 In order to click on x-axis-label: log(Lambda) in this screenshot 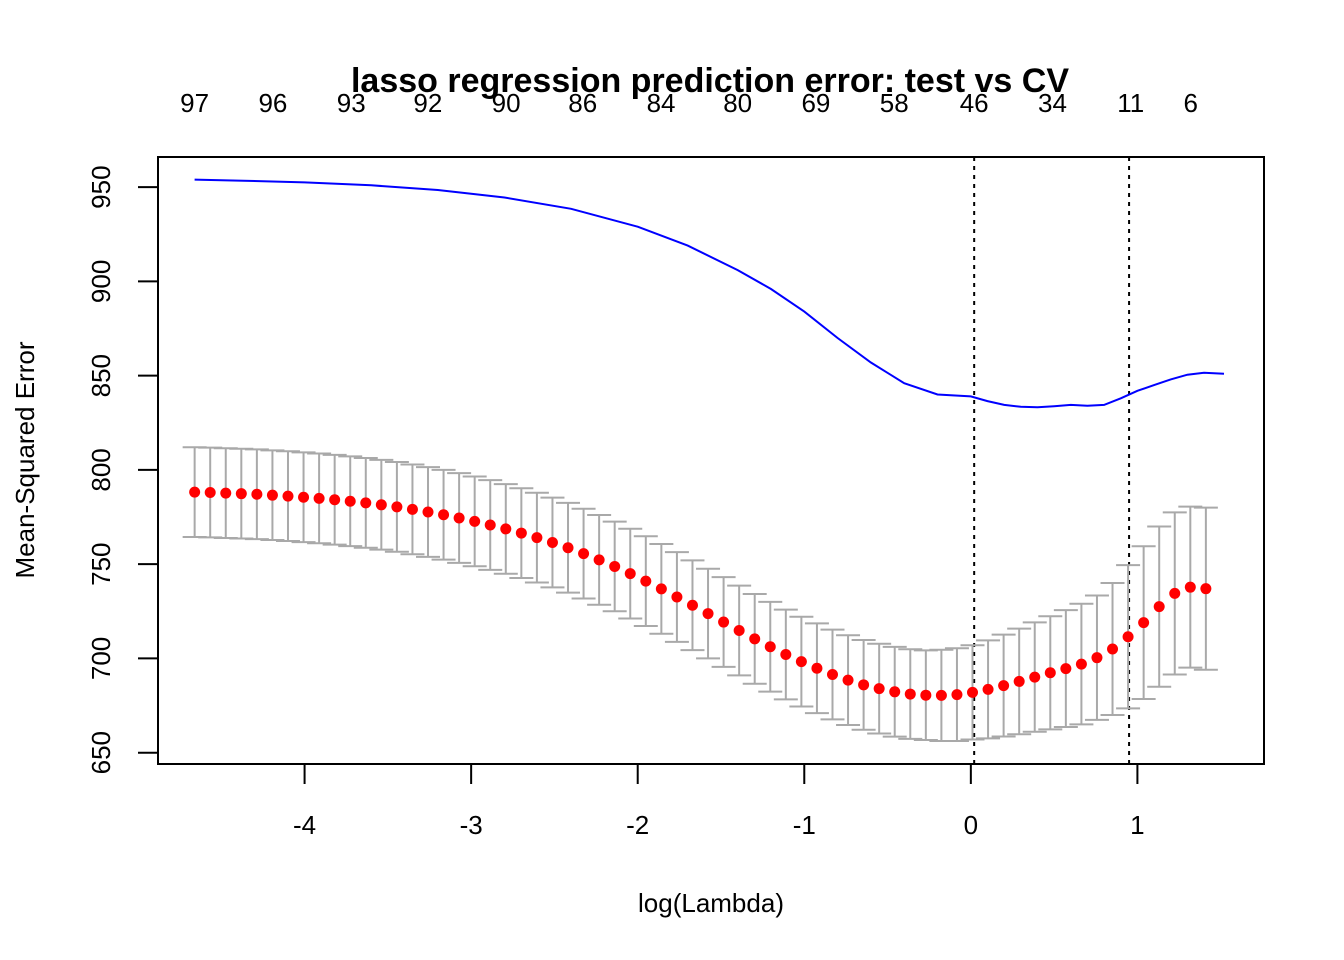, I will do `click(711, 903)`.